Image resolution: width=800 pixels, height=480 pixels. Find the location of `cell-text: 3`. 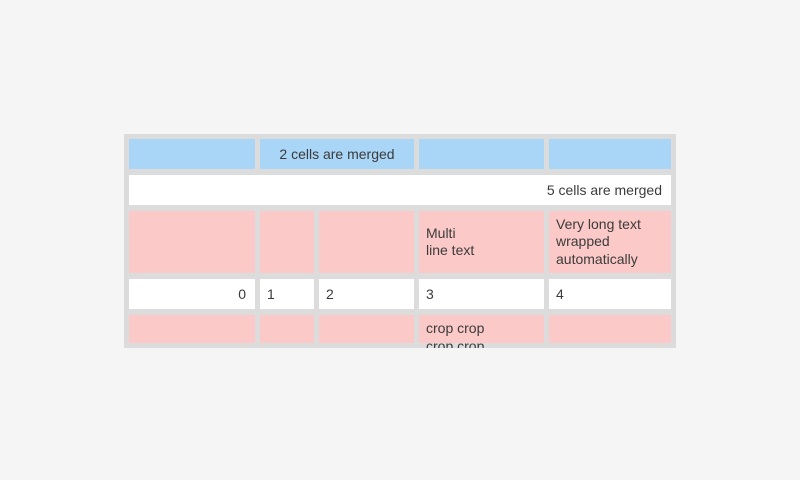

cell-text: 3 is located at coordinates (430, 294).